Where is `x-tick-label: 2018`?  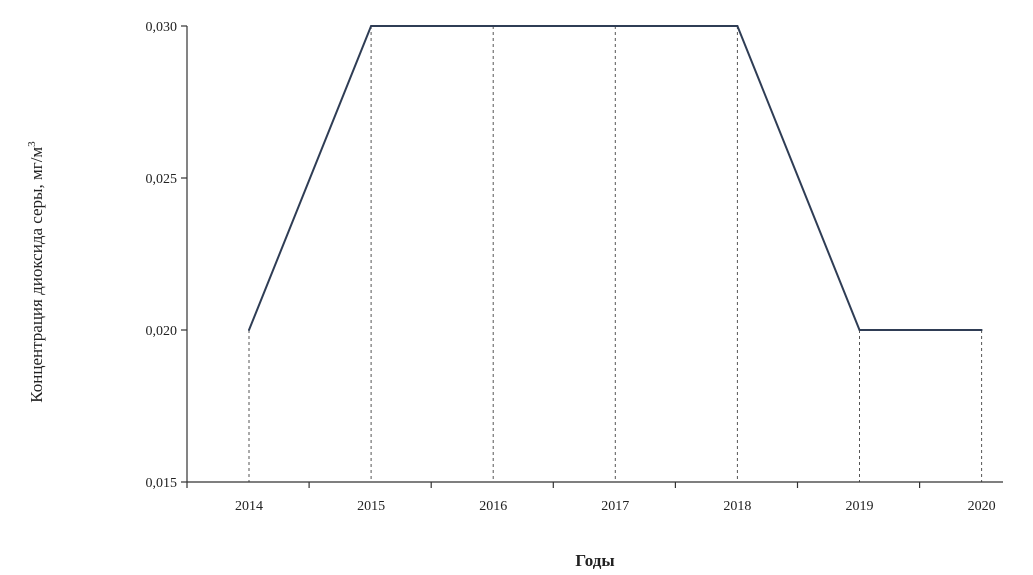
x-tick-label: 2018 is located at coordinates (737, 506).